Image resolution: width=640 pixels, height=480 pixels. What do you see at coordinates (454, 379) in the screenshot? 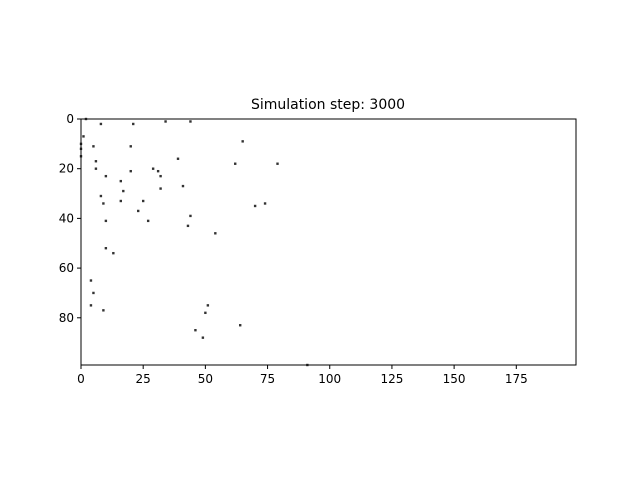
I see `x-tick-label-6: 150` at bounding box center [454, 379].